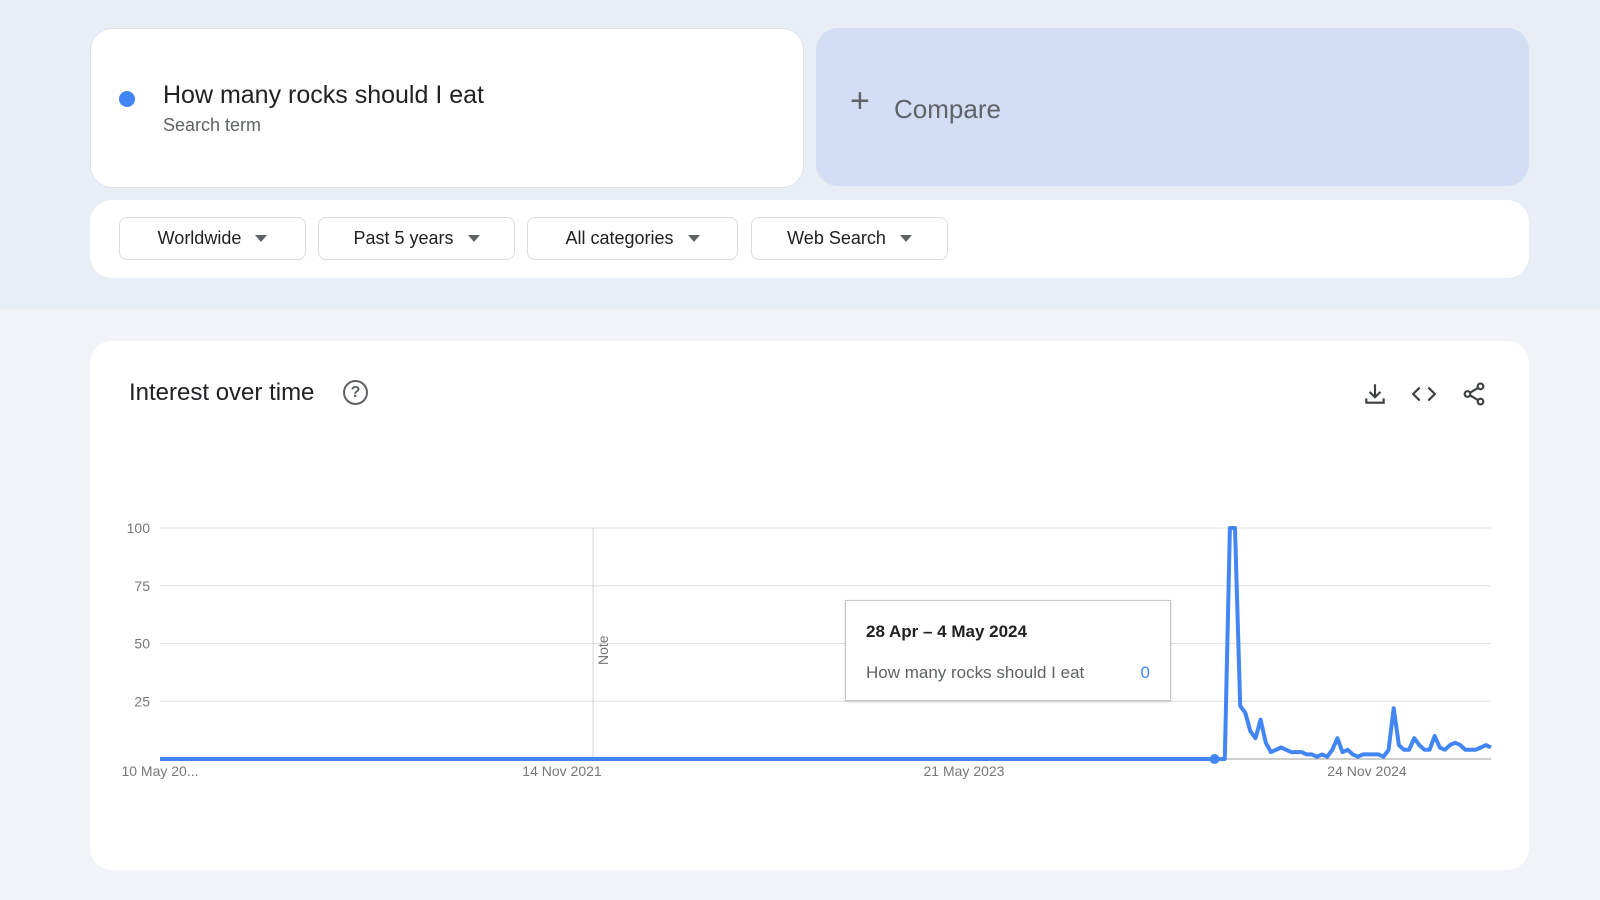  Describe the element at coordinates (222, 392) in the screenshot. I see `panel-title: Interest over time` at that location.